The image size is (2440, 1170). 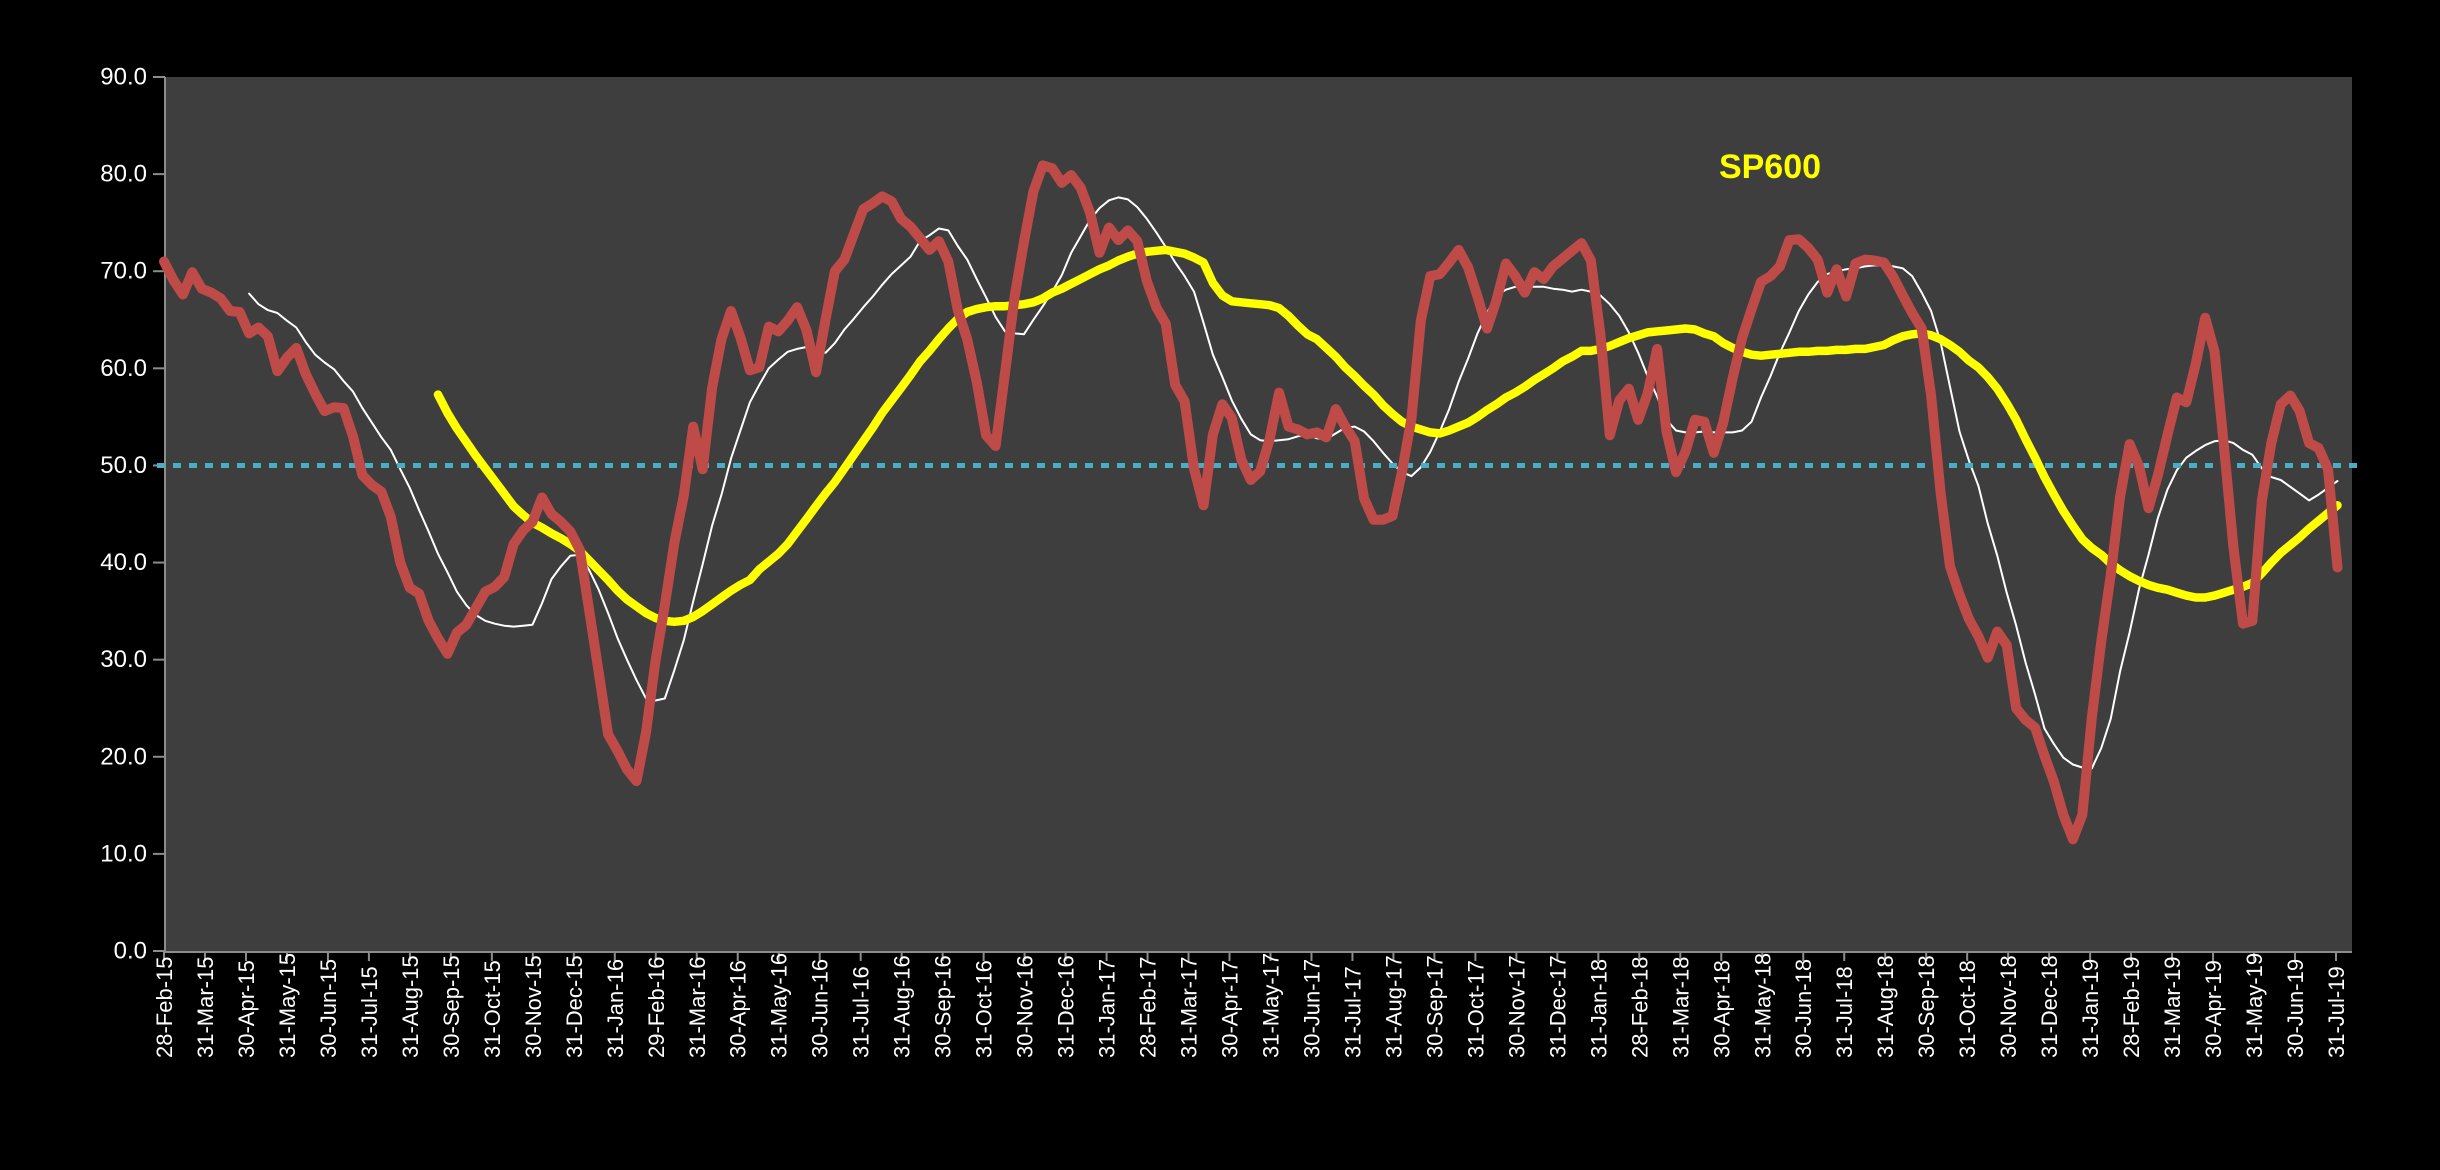 I want to click on x-tick-label: 30-Jun-18, so click(x=1803, y=1008).